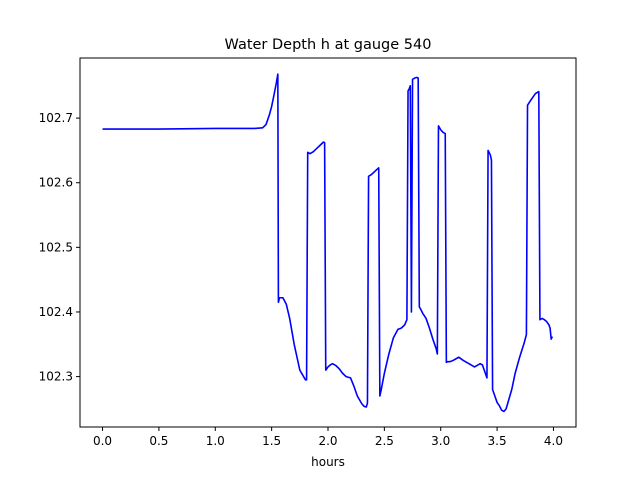 This screenshot has height=480, width=640. I want to click on x-tick-label: 2.5, so click(384, 441).